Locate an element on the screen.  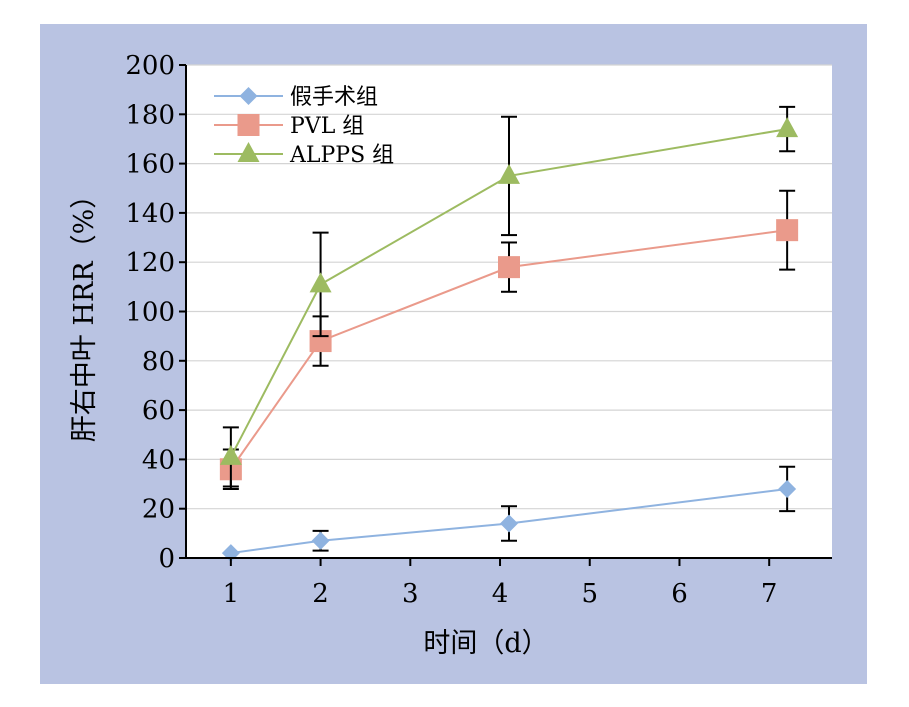
legend: 假手术组 PVL 组 ALPPS 组 is located at coordinates (304, 126).